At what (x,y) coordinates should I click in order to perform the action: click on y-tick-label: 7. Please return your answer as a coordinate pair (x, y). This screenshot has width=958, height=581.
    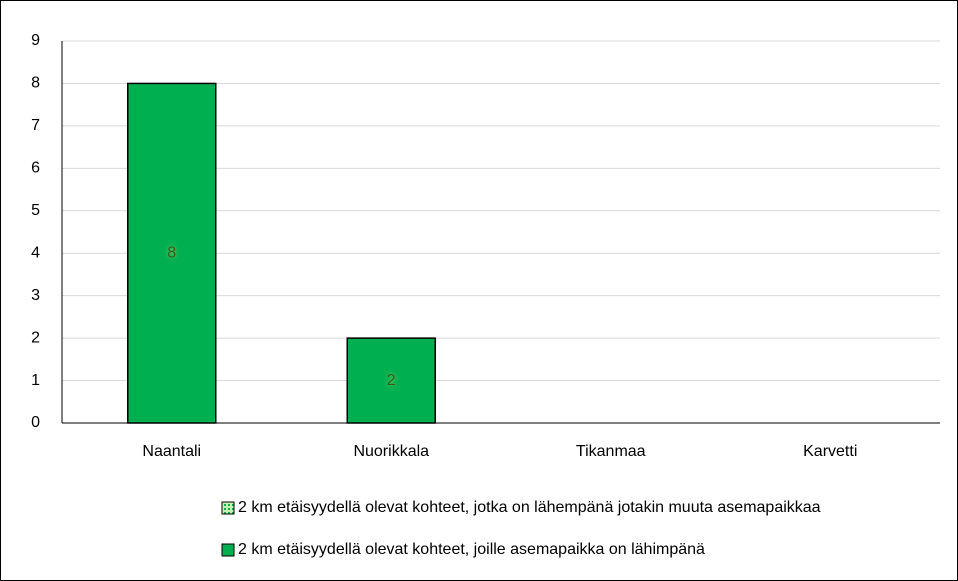
    Looking at the image, I should click on (35, 125).